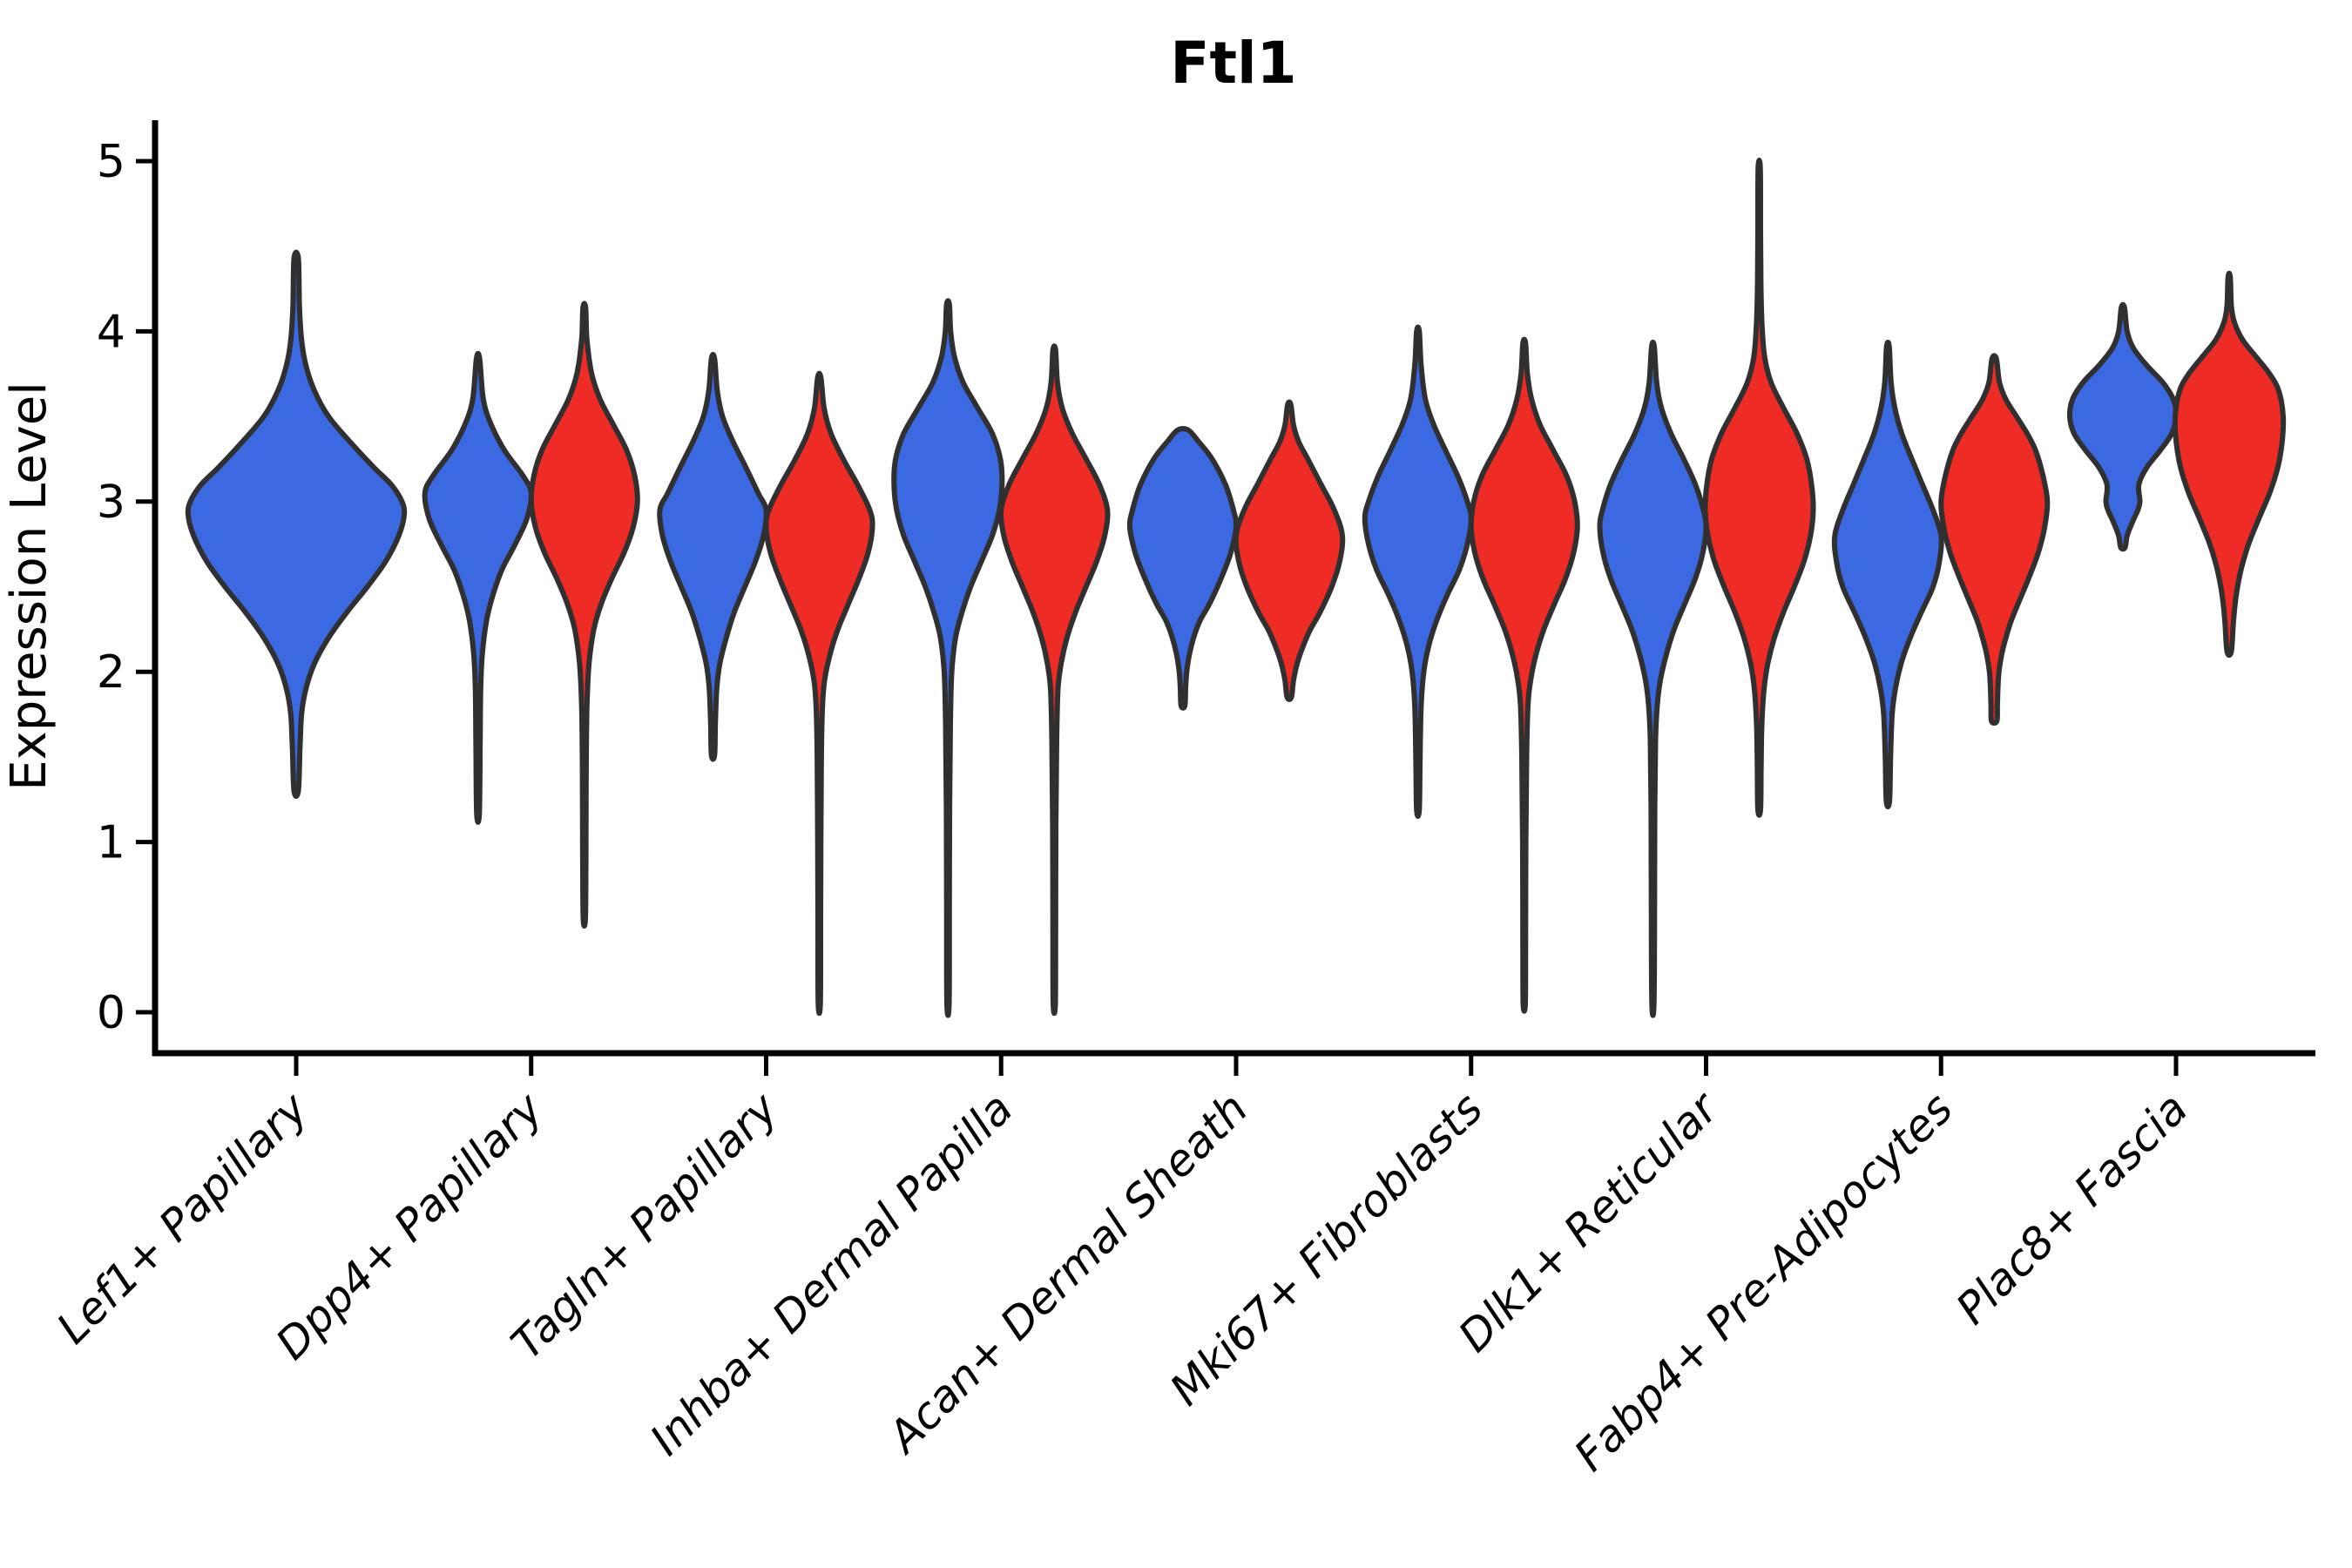  I want to click on y-tick-label-0: 0, so click(111, 1013).